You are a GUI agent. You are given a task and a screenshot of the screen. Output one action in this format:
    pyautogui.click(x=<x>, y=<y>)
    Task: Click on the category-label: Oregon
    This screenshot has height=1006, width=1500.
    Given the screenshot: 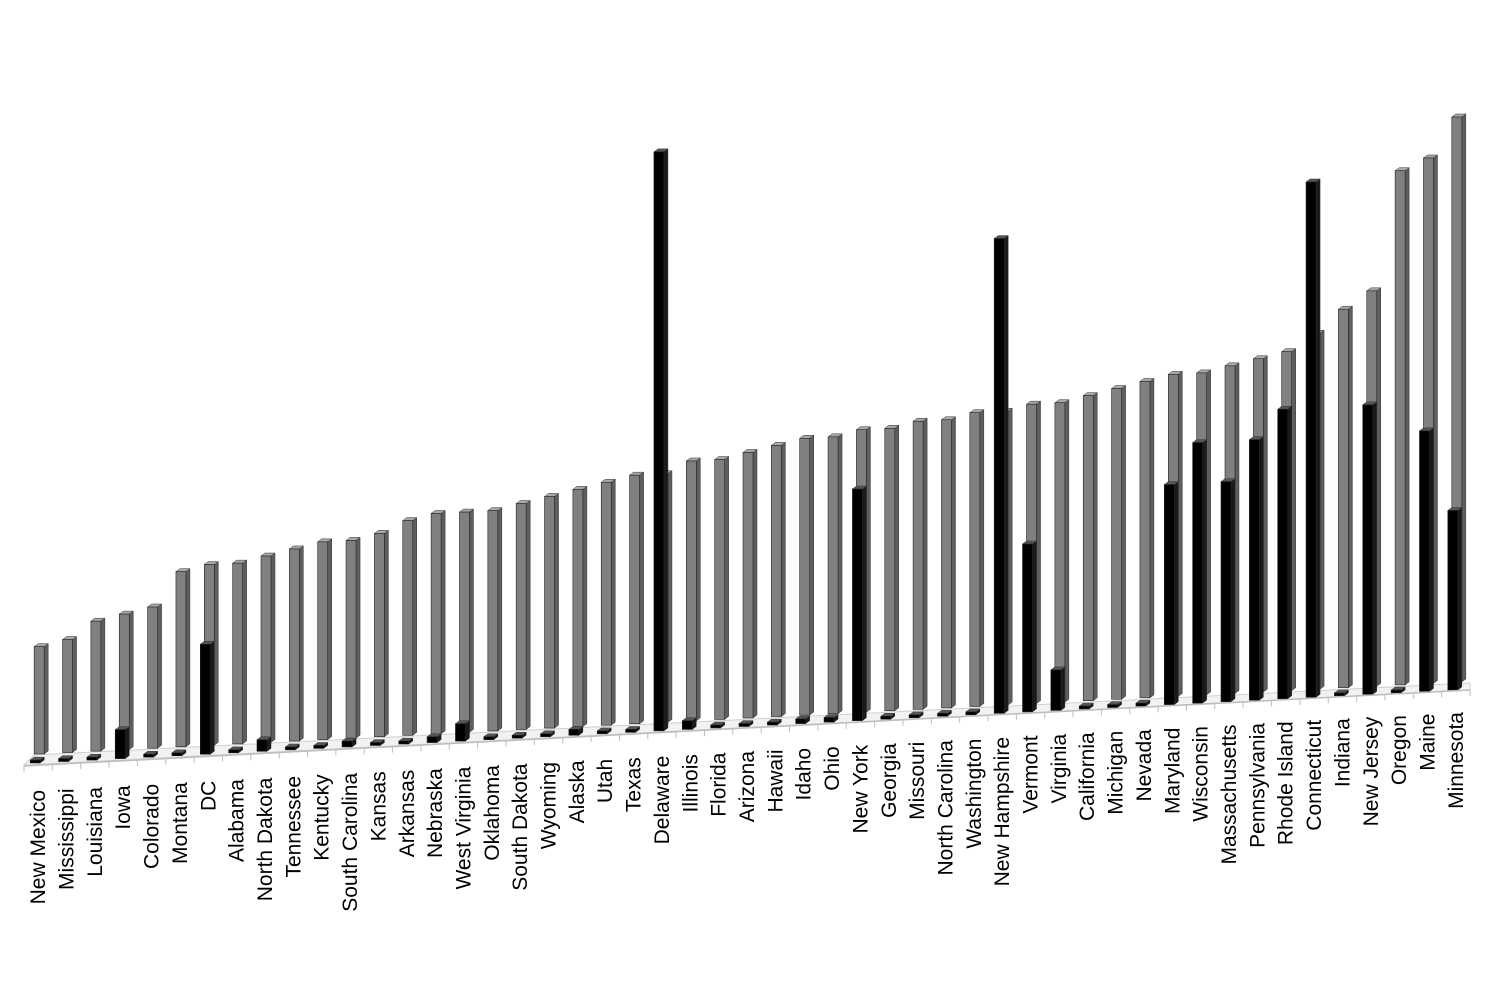 What is the action you would take?
    pyautogui.click(x=1399, y=750)
    